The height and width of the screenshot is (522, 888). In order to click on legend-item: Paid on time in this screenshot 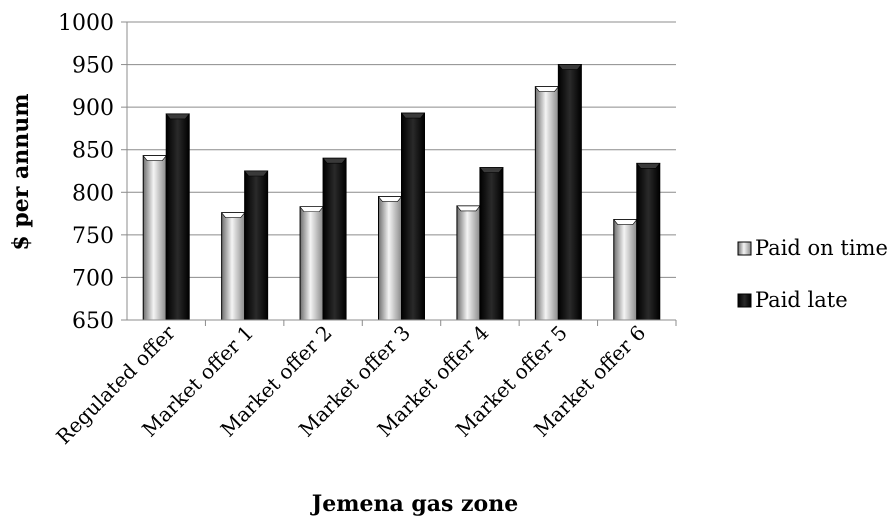, I will do `click(812, 248)`.